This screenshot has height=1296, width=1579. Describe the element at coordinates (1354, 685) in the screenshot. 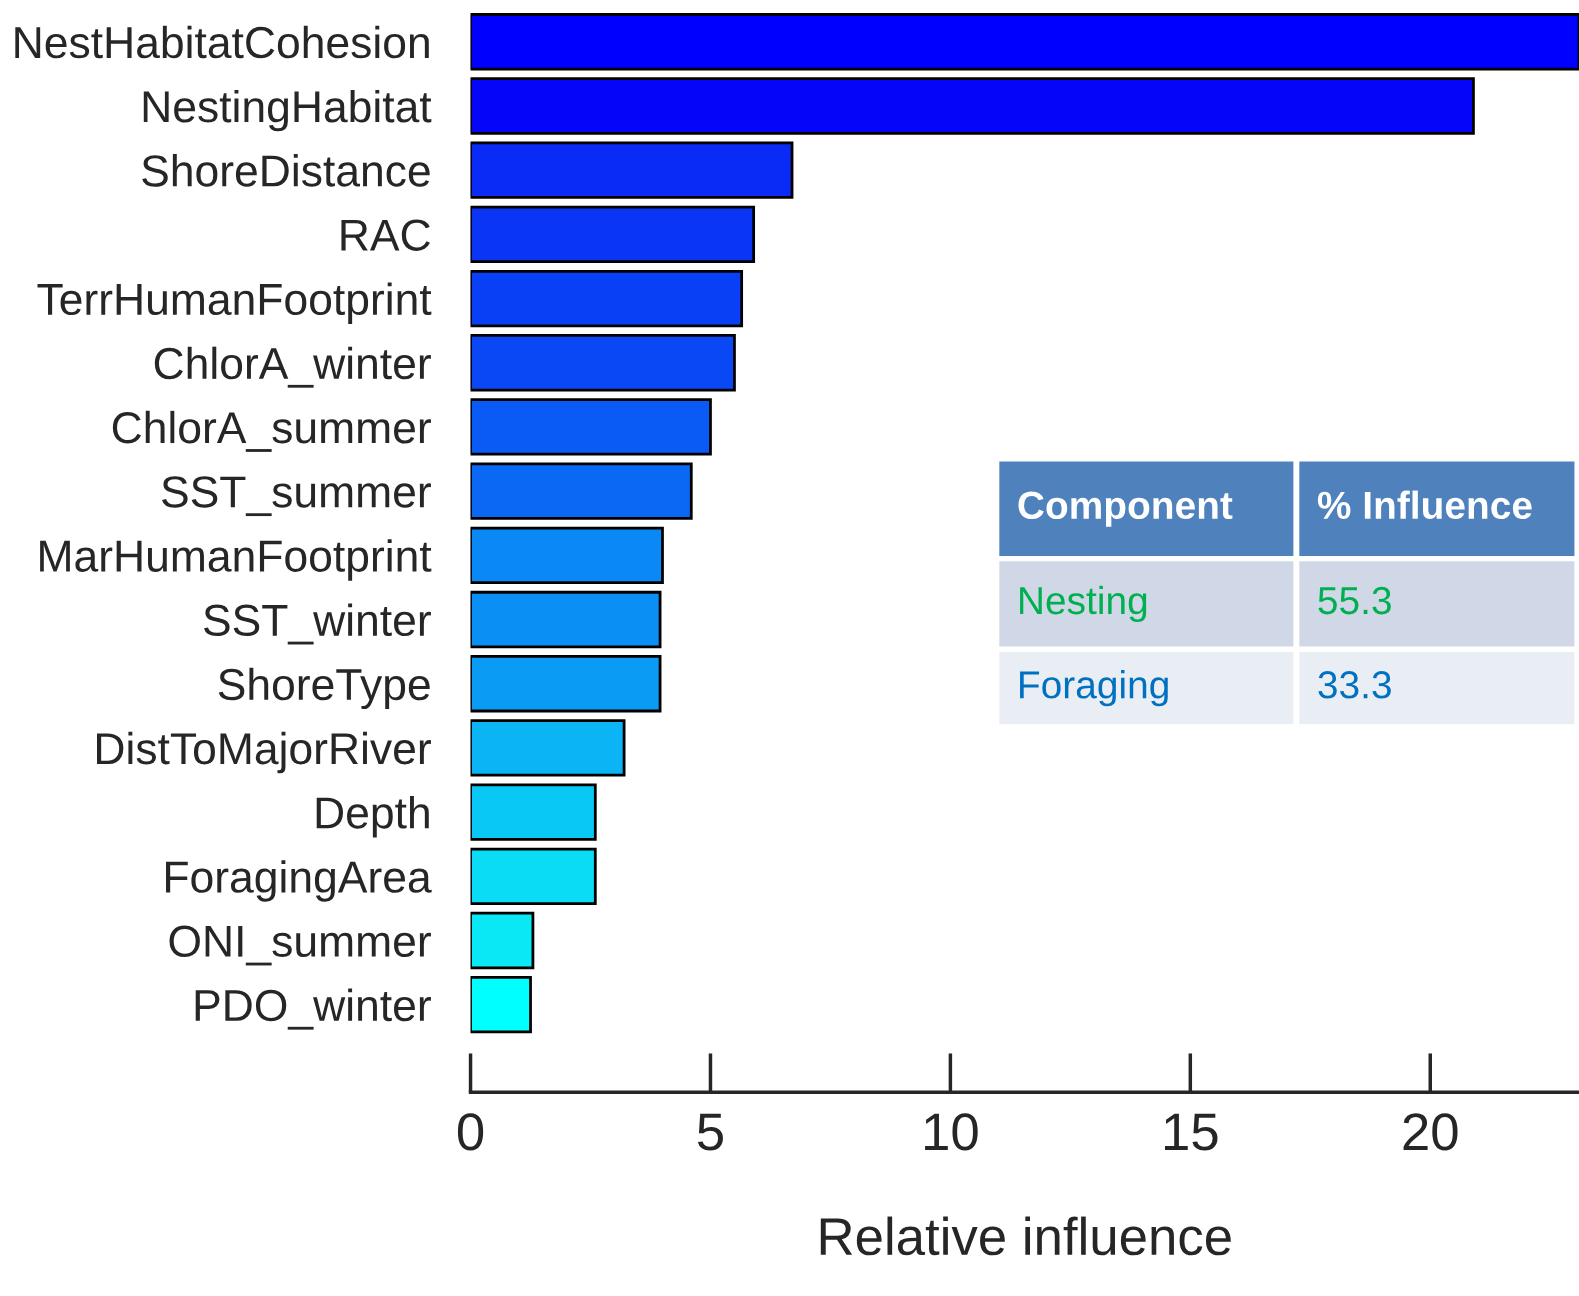

I see `annotation: 33.3` at that location.